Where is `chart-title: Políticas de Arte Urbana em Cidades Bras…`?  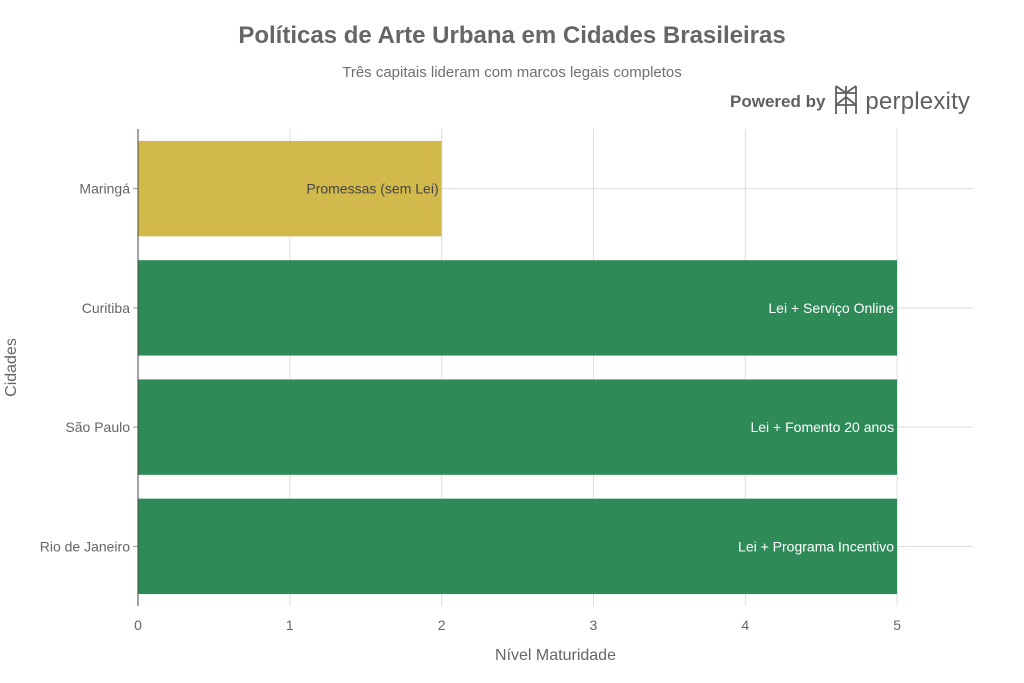
chart-title: Políticas de Arte Urbana em Cidades Bras… is located at coordinates (512, 35).